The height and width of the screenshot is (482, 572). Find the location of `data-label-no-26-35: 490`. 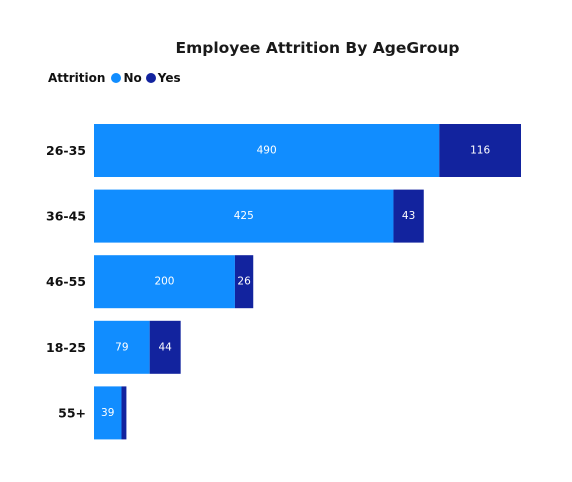

data-label-no-26-35: 490 is located at coordinates (267, 151).